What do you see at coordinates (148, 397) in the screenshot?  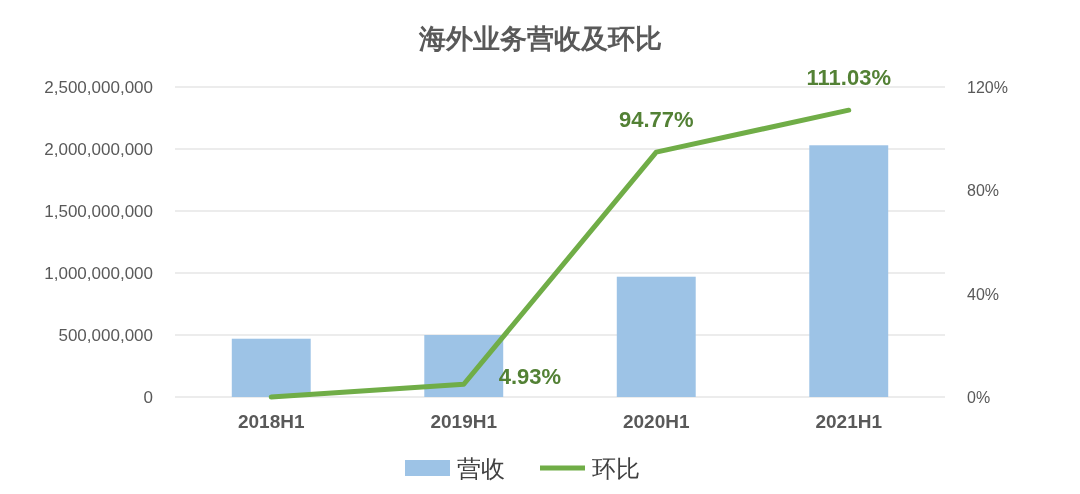 I see `y-tick-label: 0` at bounding box center [148, 397].